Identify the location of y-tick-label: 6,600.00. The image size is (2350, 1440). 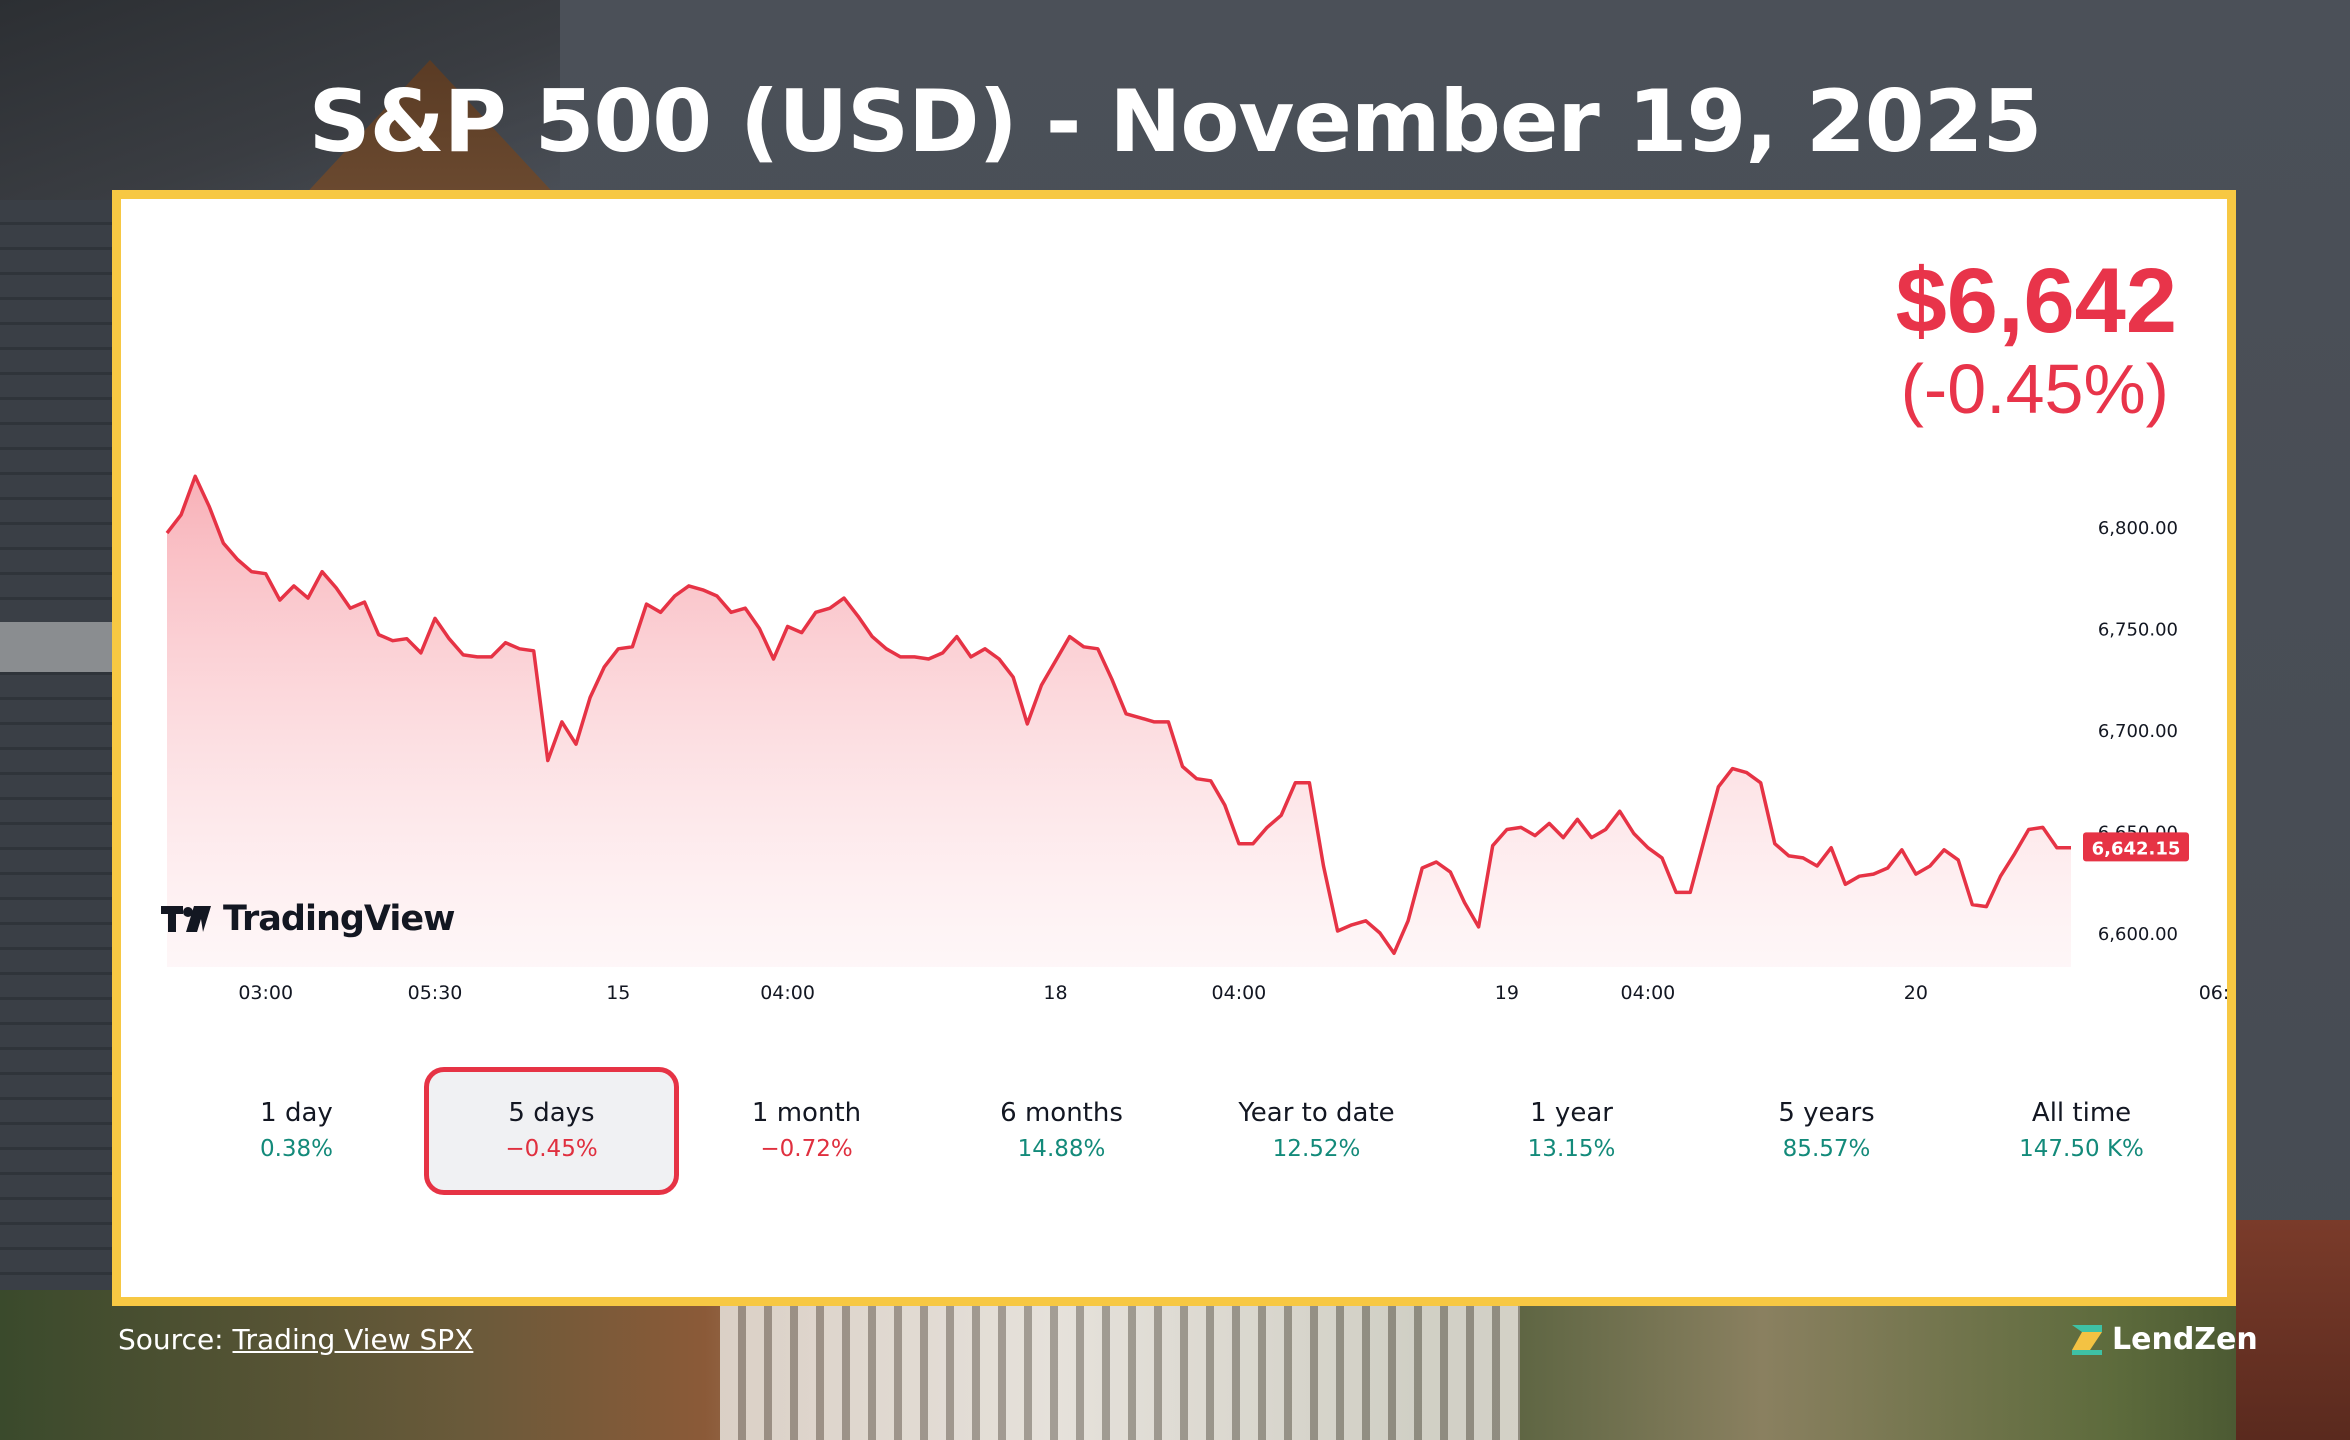
(2138, 934).